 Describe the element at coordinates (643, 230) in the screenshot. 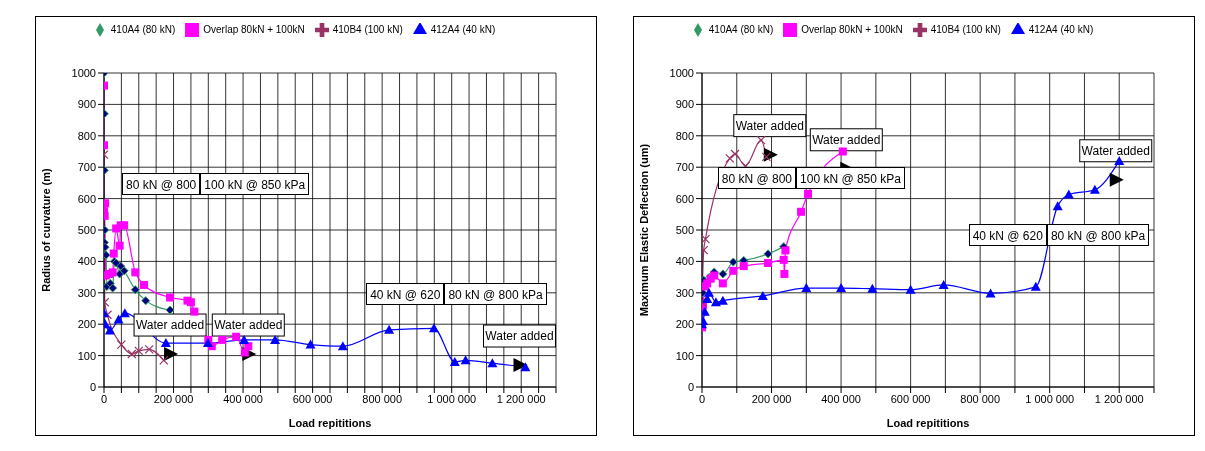

I see `y-axis-title: Maximum Elastic Deflection (um)` at that location.